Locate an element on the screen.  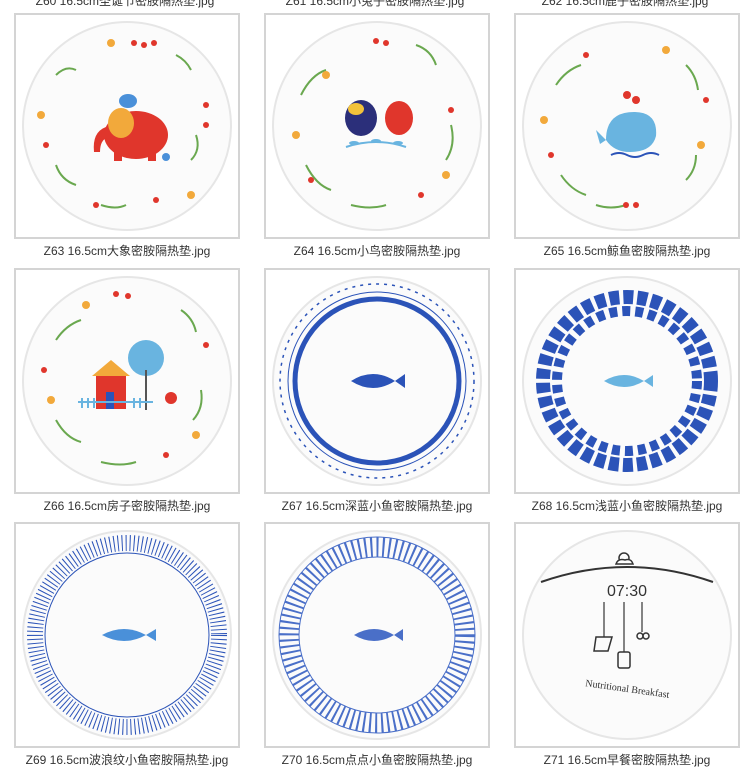
plate-dark-blue-fish is located at coordinates (377, 381).